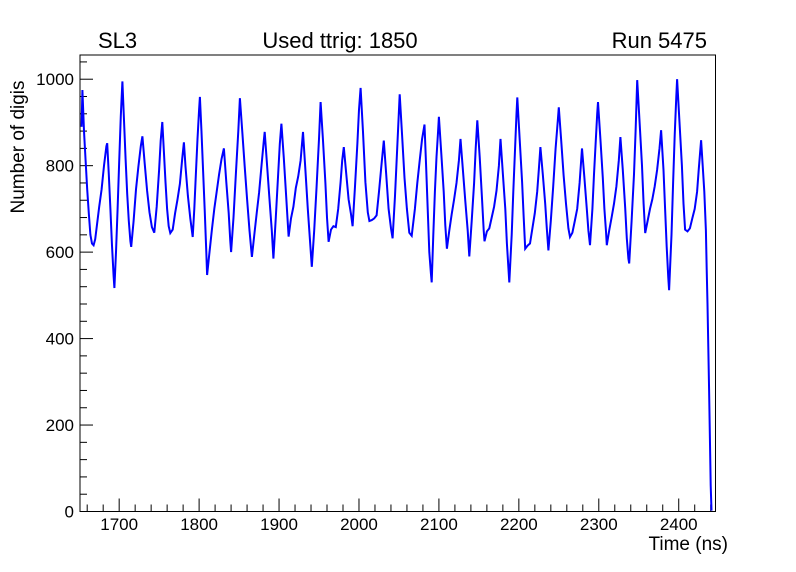  Describe the element at coordinates (599, 524) in the screenshot. I see `x-tick-label: 2300` at that location.